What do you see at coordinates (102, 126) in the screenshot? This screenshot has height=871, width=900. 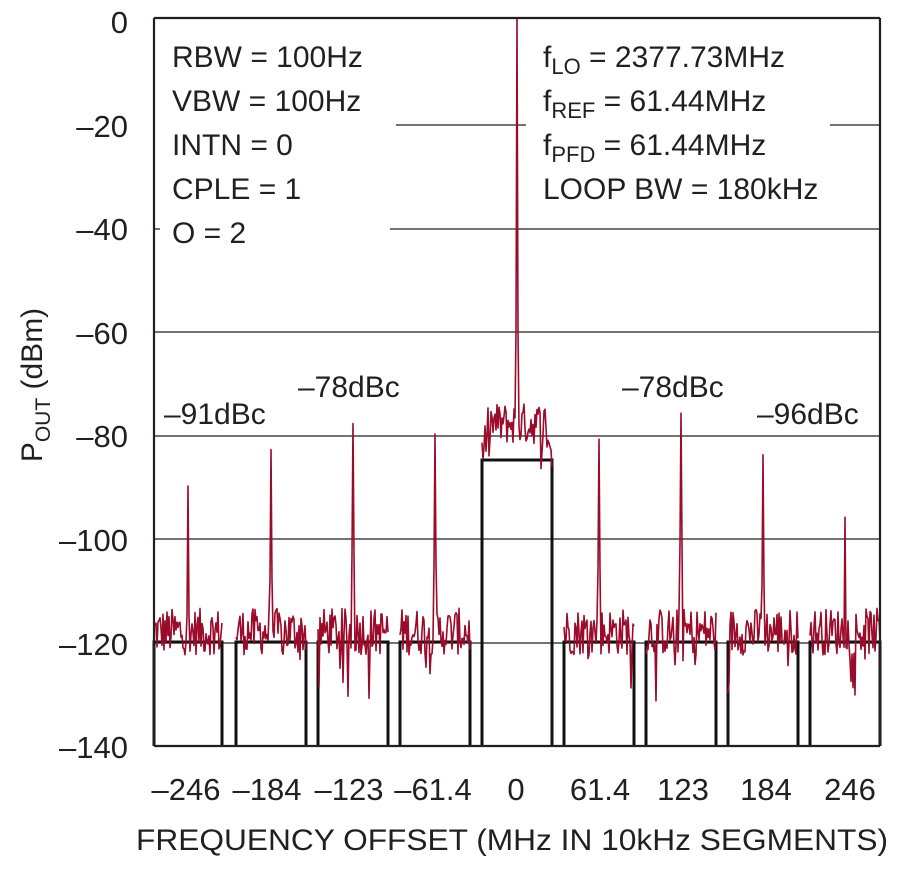 I see `y-tick-label: –20` at bounding box center [102, 126].